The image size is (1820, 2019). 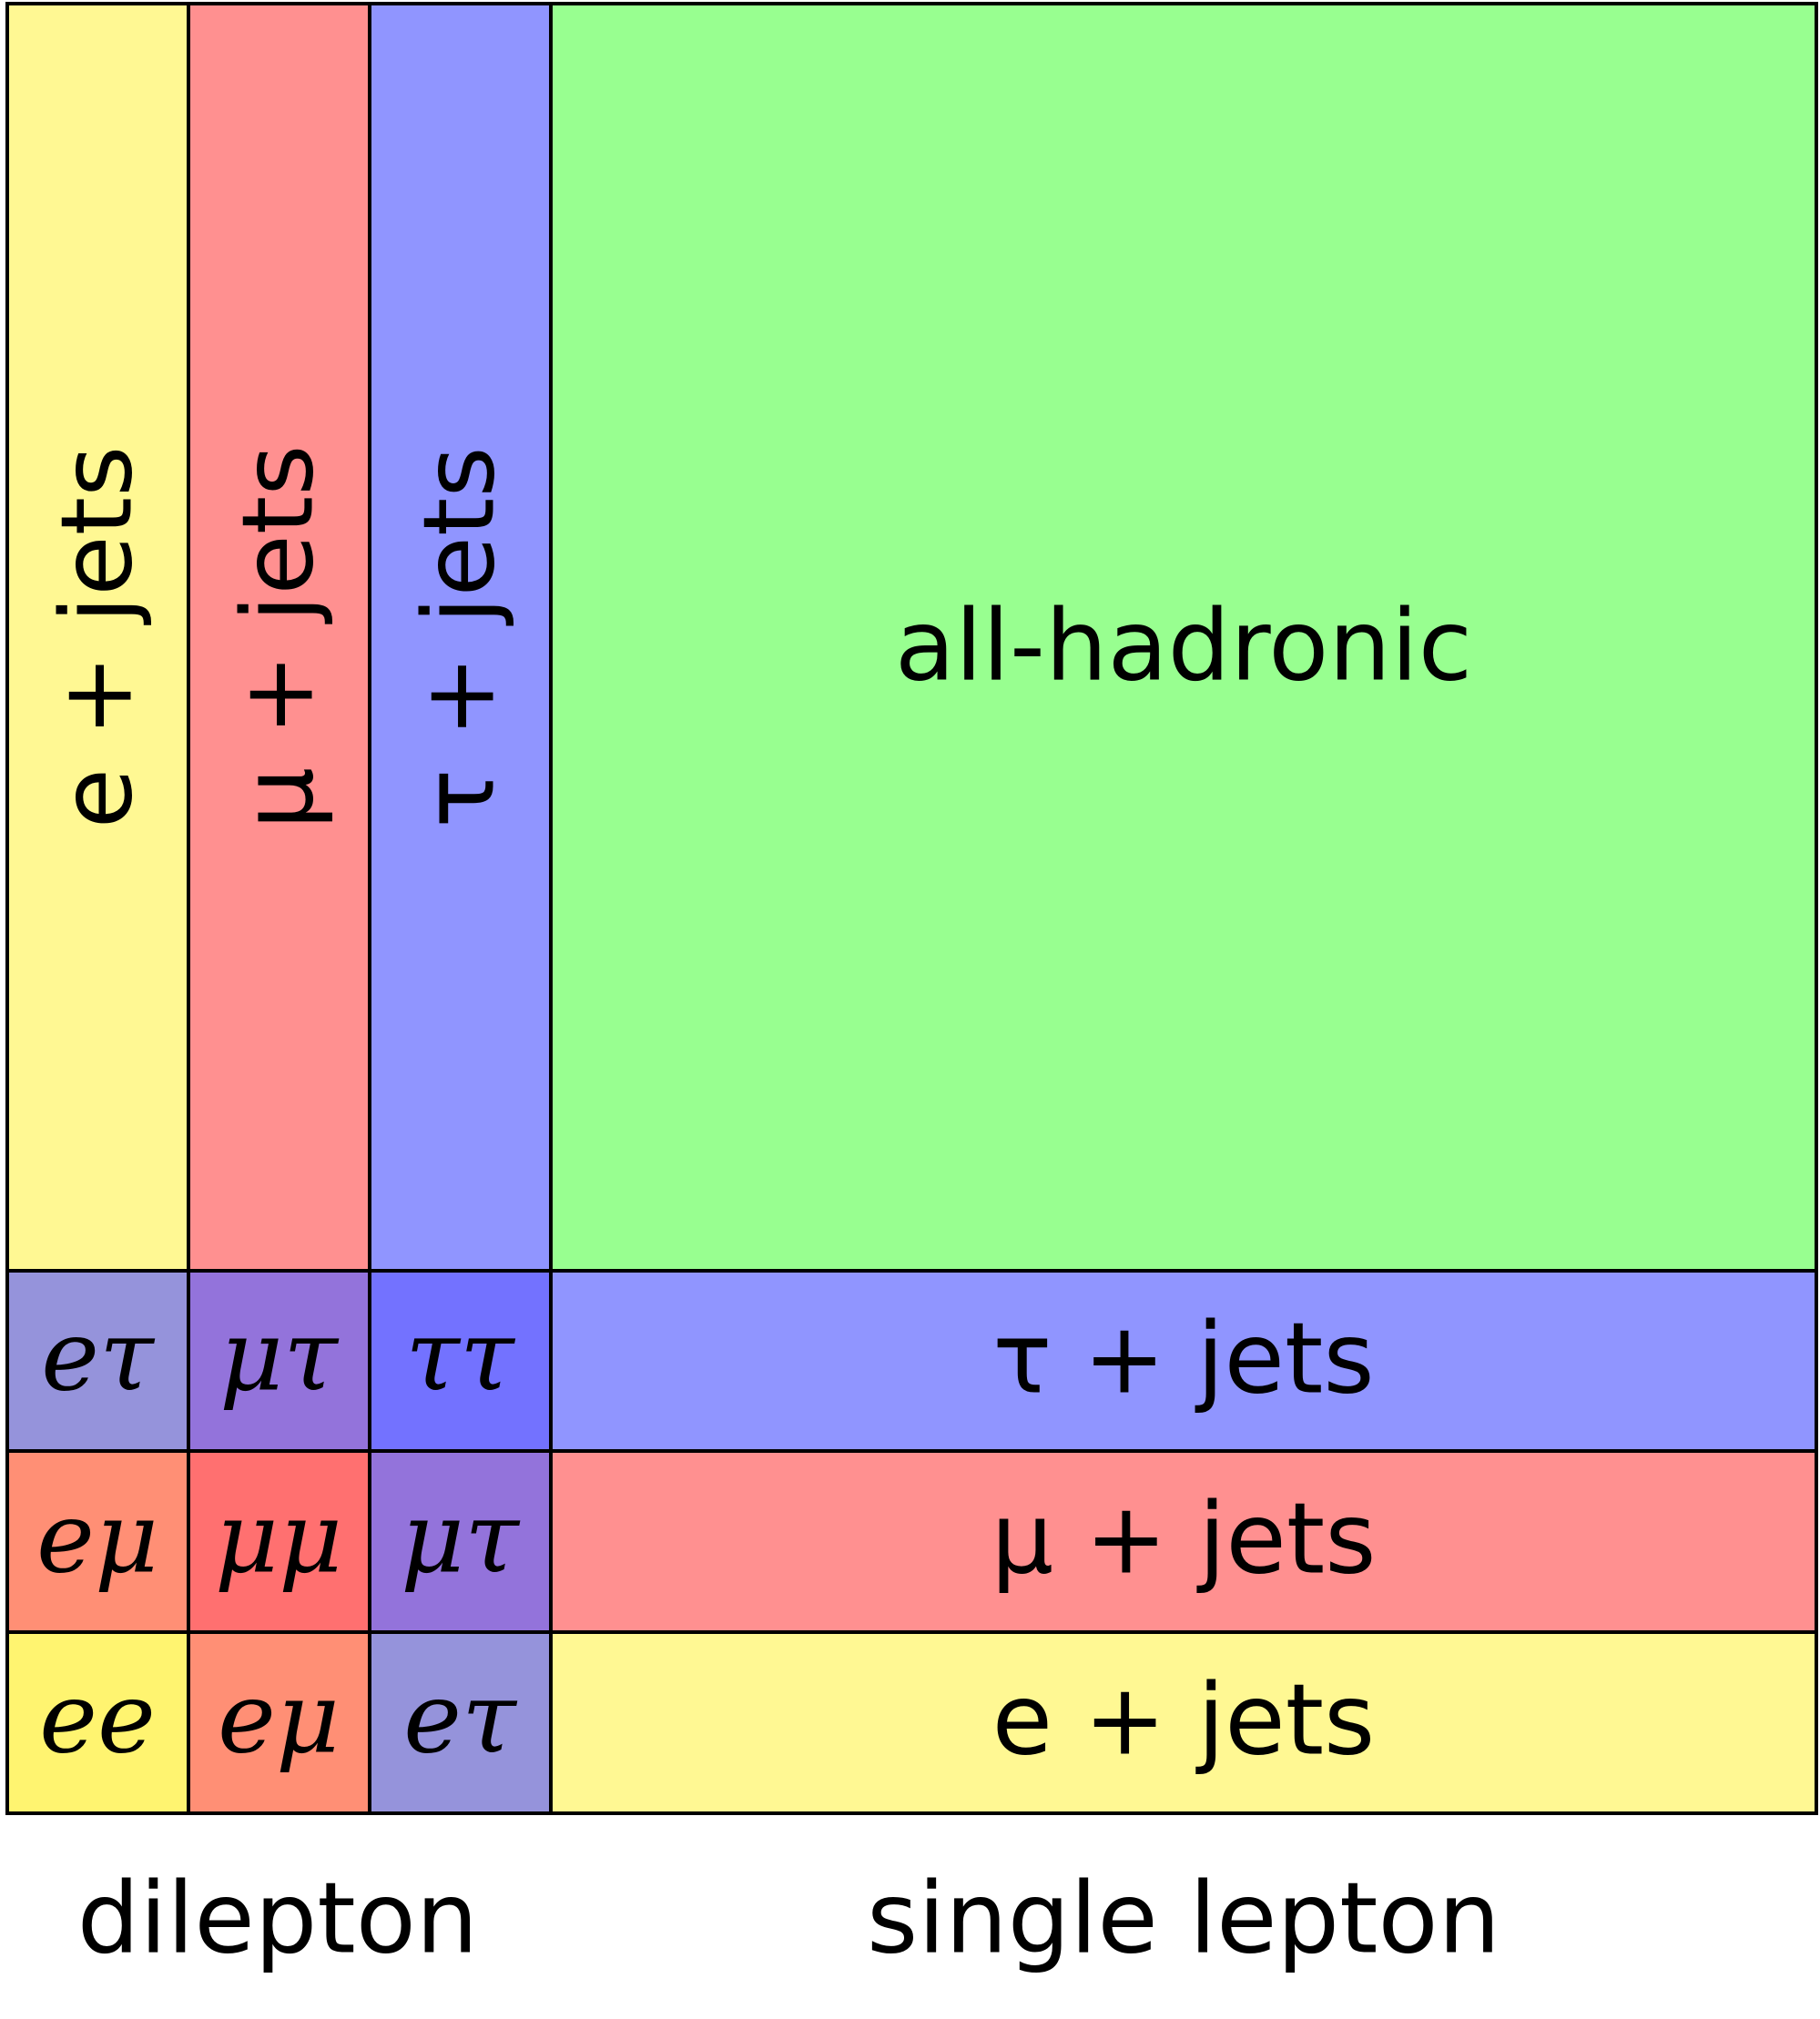 I want to click on label-tau-jets-vertical: τ + jets, so click(x=460, y=637).